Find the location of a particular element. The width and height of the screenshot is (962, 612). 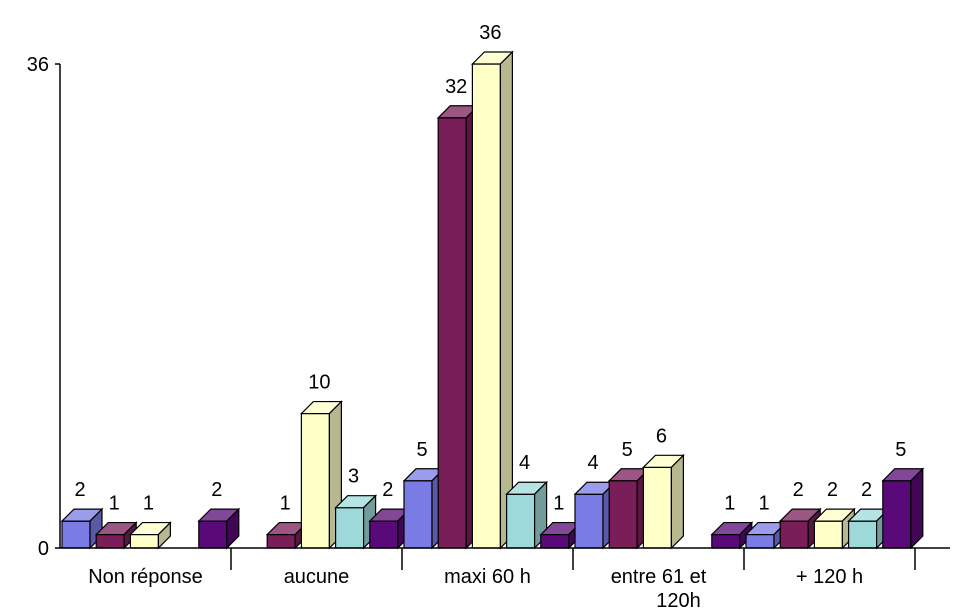

x-tick-label: entre 61 et 120h is located at coordinates (659, 589).